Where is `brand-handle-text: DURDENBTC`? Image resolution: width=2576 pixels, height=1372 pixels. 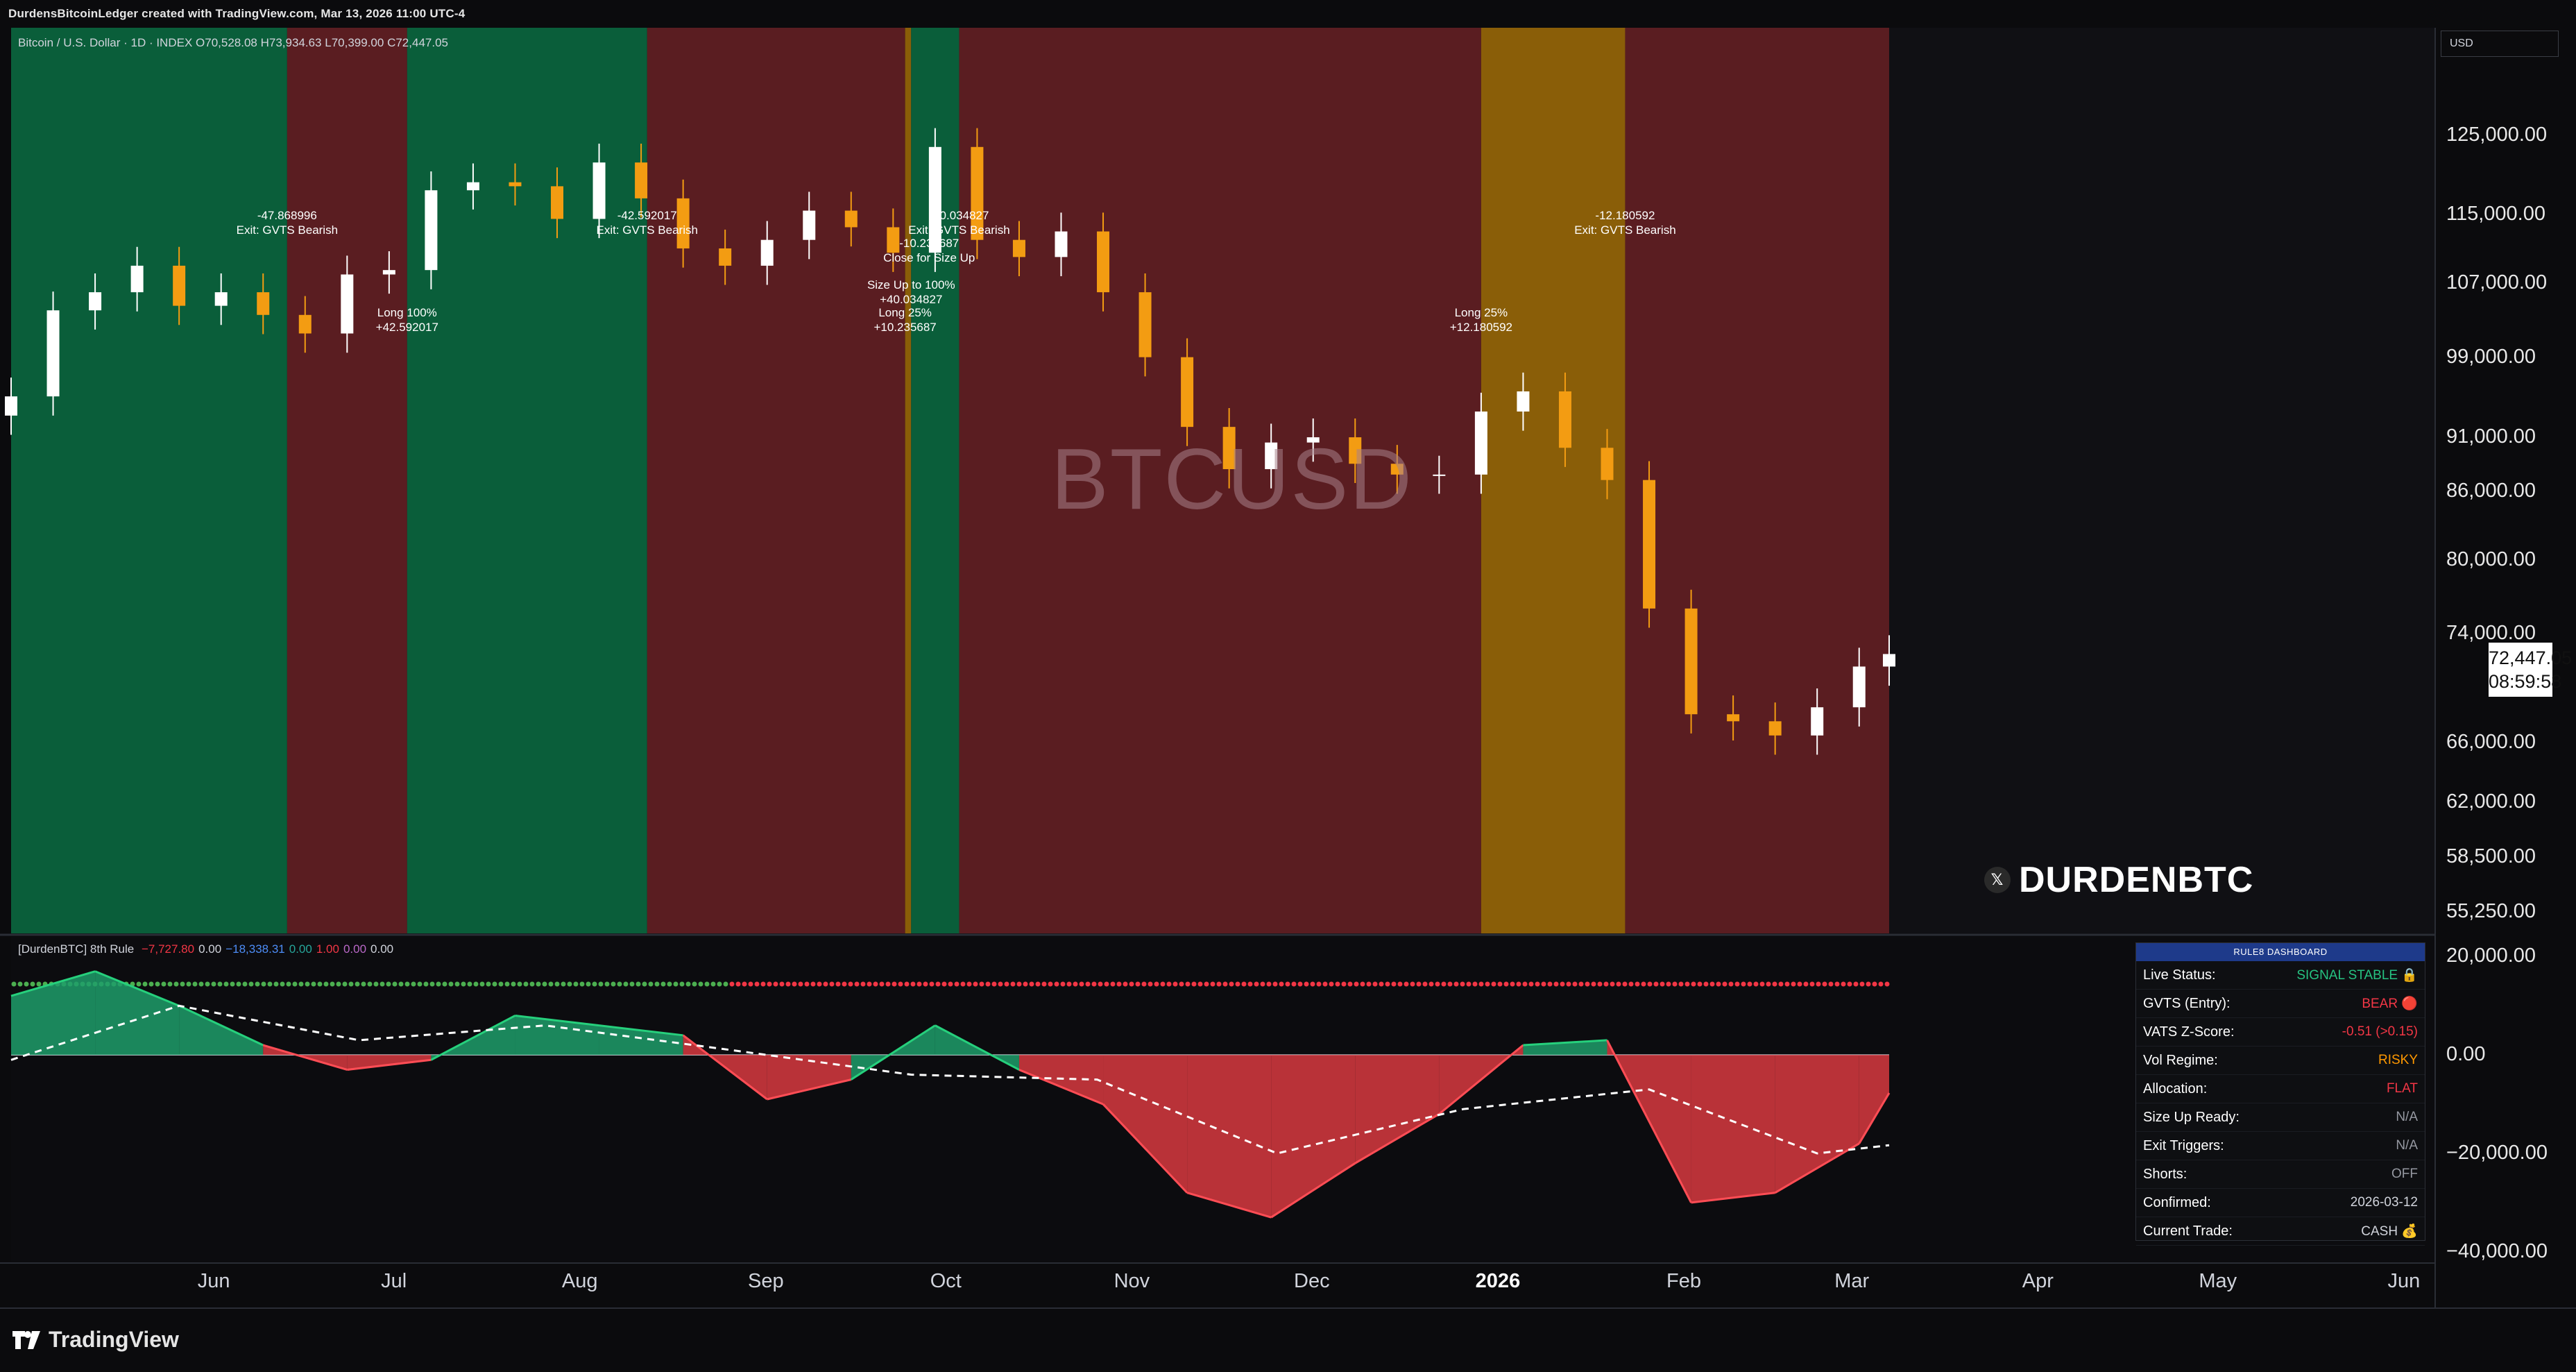
brand-handle-text: DURDENBTC is located at coordinates (2136, 880).